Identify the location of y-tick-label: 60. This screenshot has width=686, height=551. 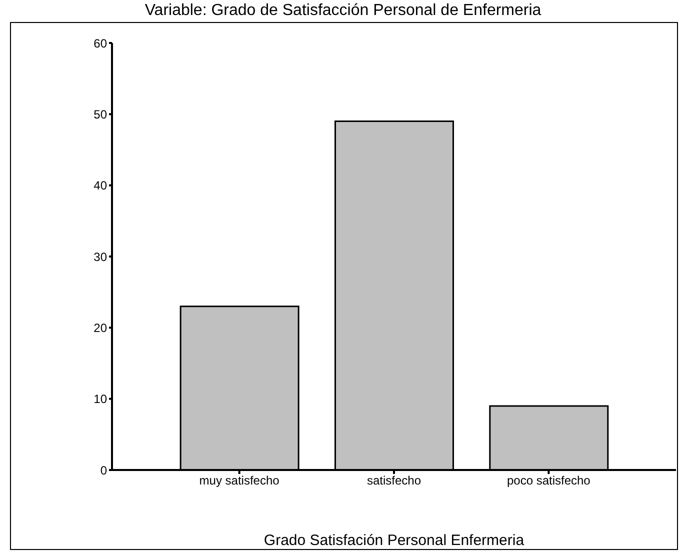
(101, 43).